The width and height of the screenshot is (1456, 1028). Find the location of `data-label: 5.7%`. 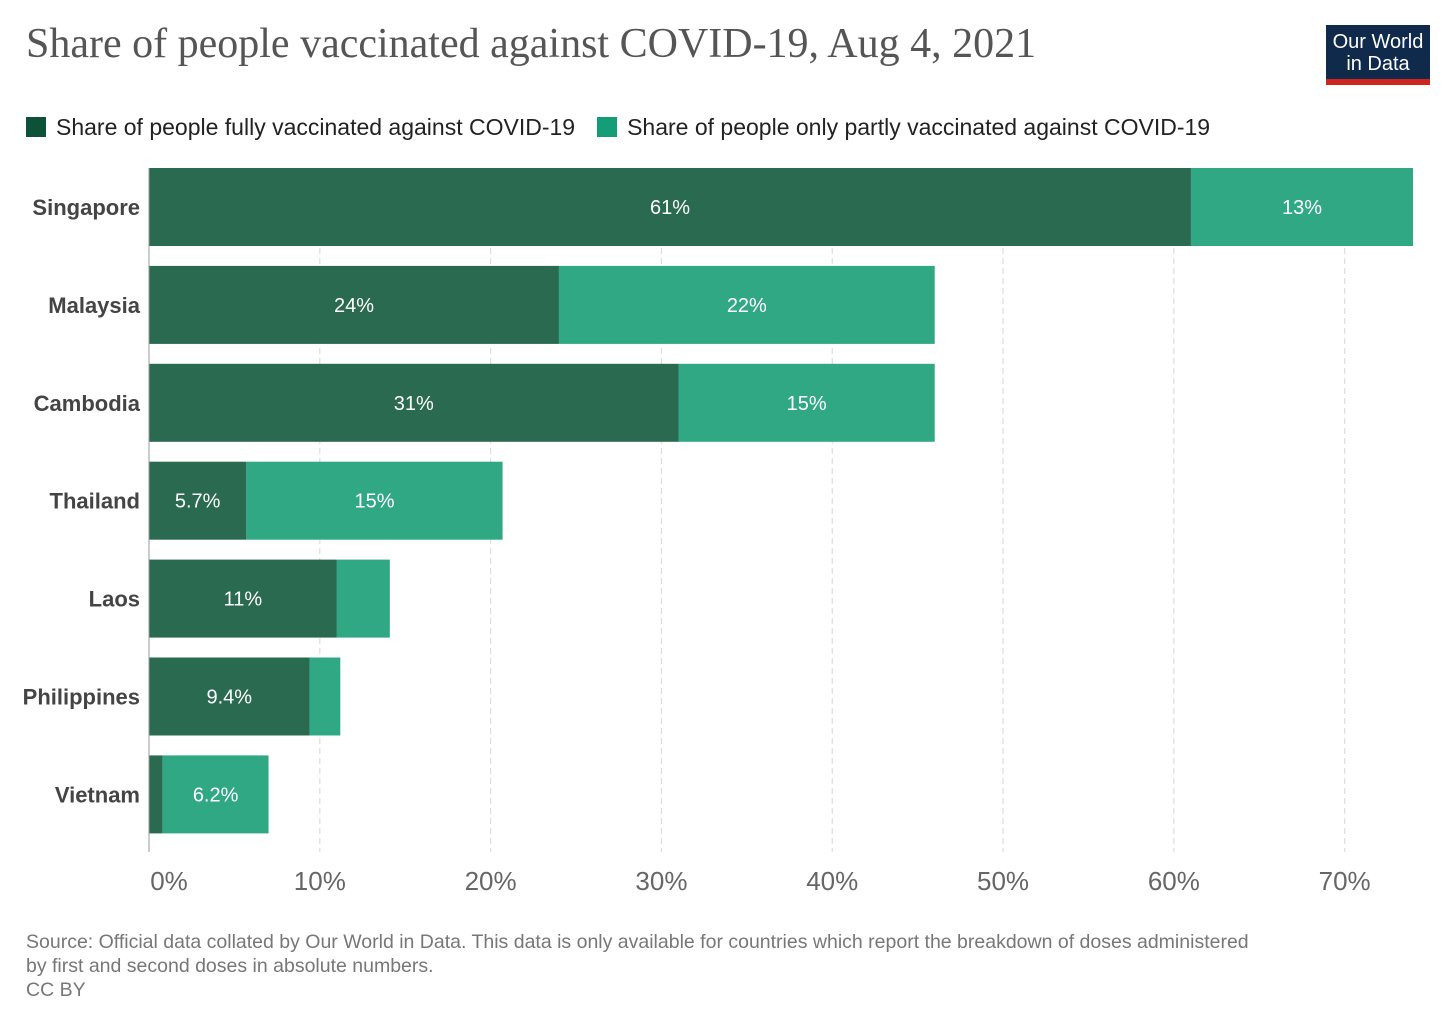

data-label: 5.7% is located at coordinates (198, 502).